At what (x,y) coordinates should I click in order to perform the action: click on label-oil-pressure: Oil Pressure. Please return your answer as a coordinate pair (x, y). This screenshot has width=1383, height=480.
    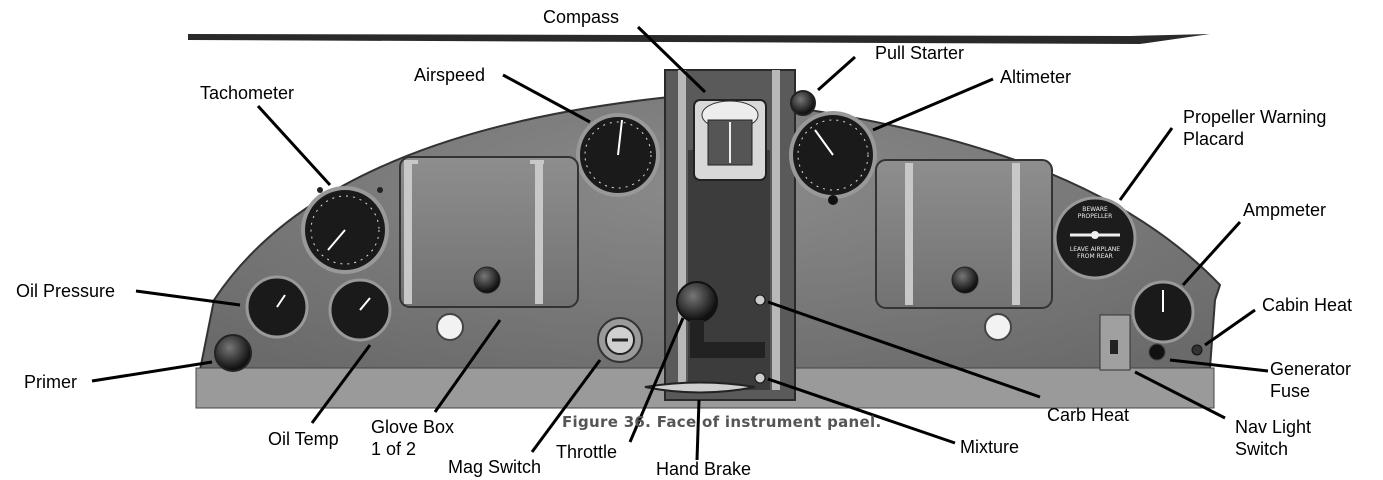
    Looking at the image, I should click on (66, 291).